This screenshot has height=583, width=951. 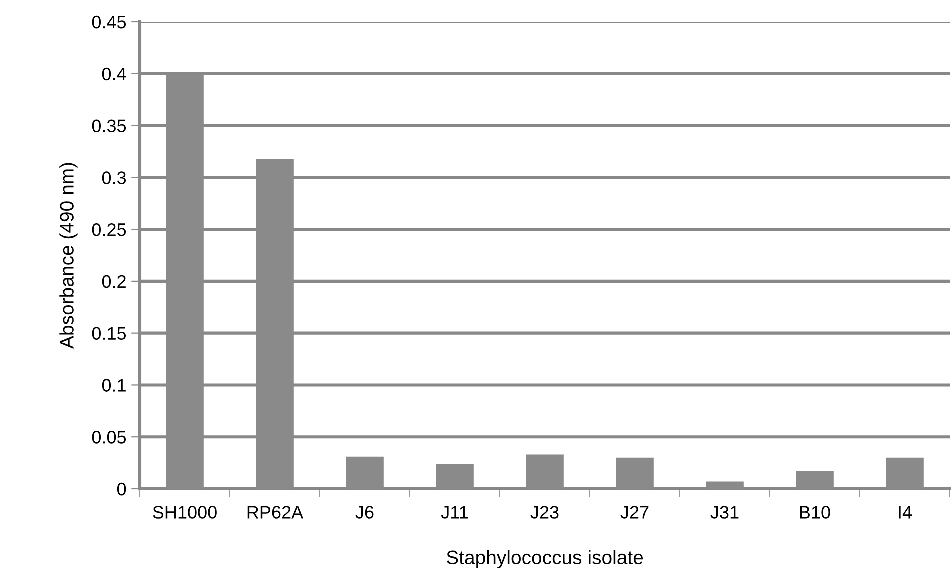 What do you see at coordinates (109, 22) in the screenshot?
I see `y-tick-label: 0.45` at bounding box center [109, 22].